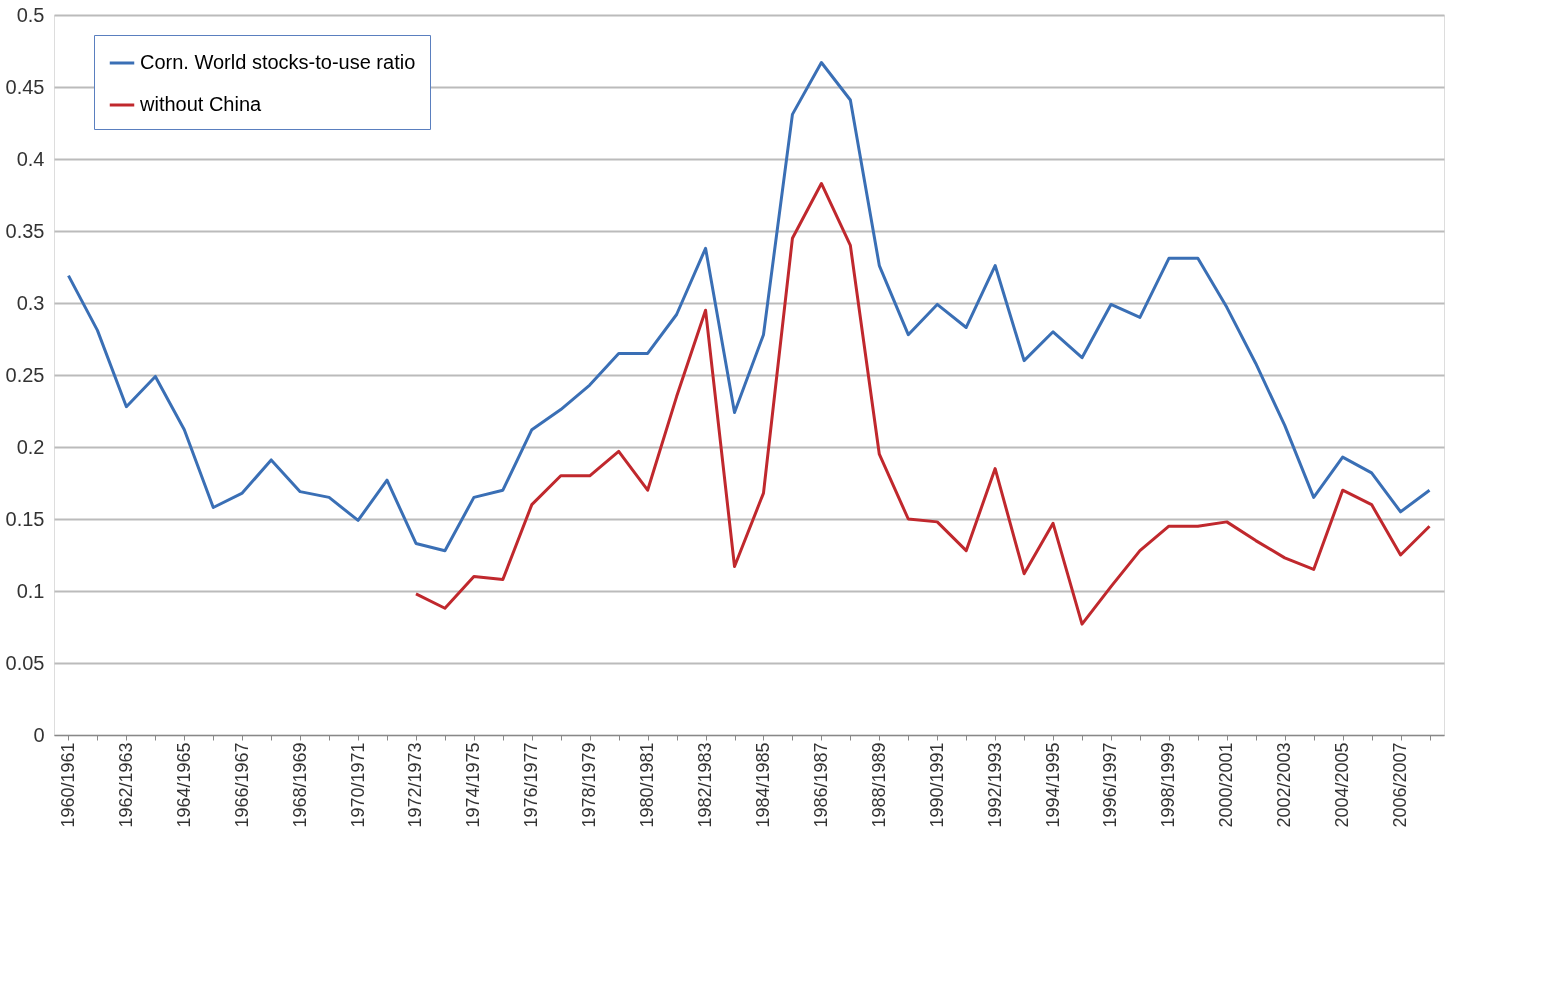 This screenshot has width=1544, height=993. Describe the element at coordinates (241, 785) in the screenshot. I see `x-tick-label: 1966/1967` at that location.